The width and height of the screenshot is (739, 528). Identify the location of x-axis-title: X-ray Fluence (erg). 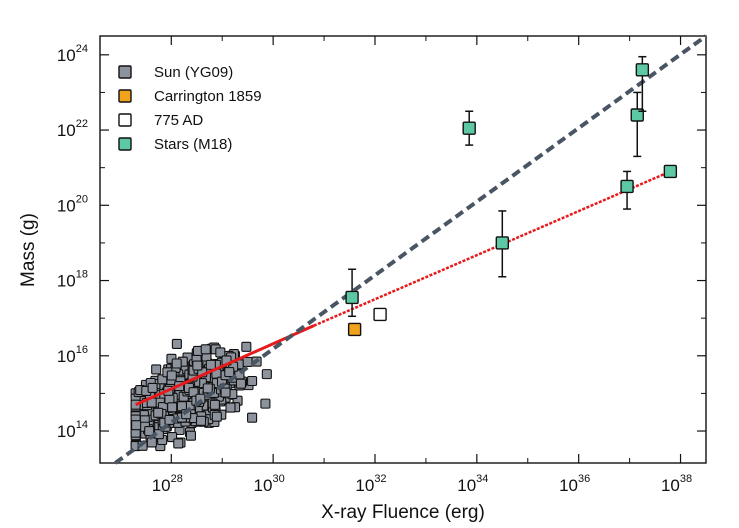
(403, 512).